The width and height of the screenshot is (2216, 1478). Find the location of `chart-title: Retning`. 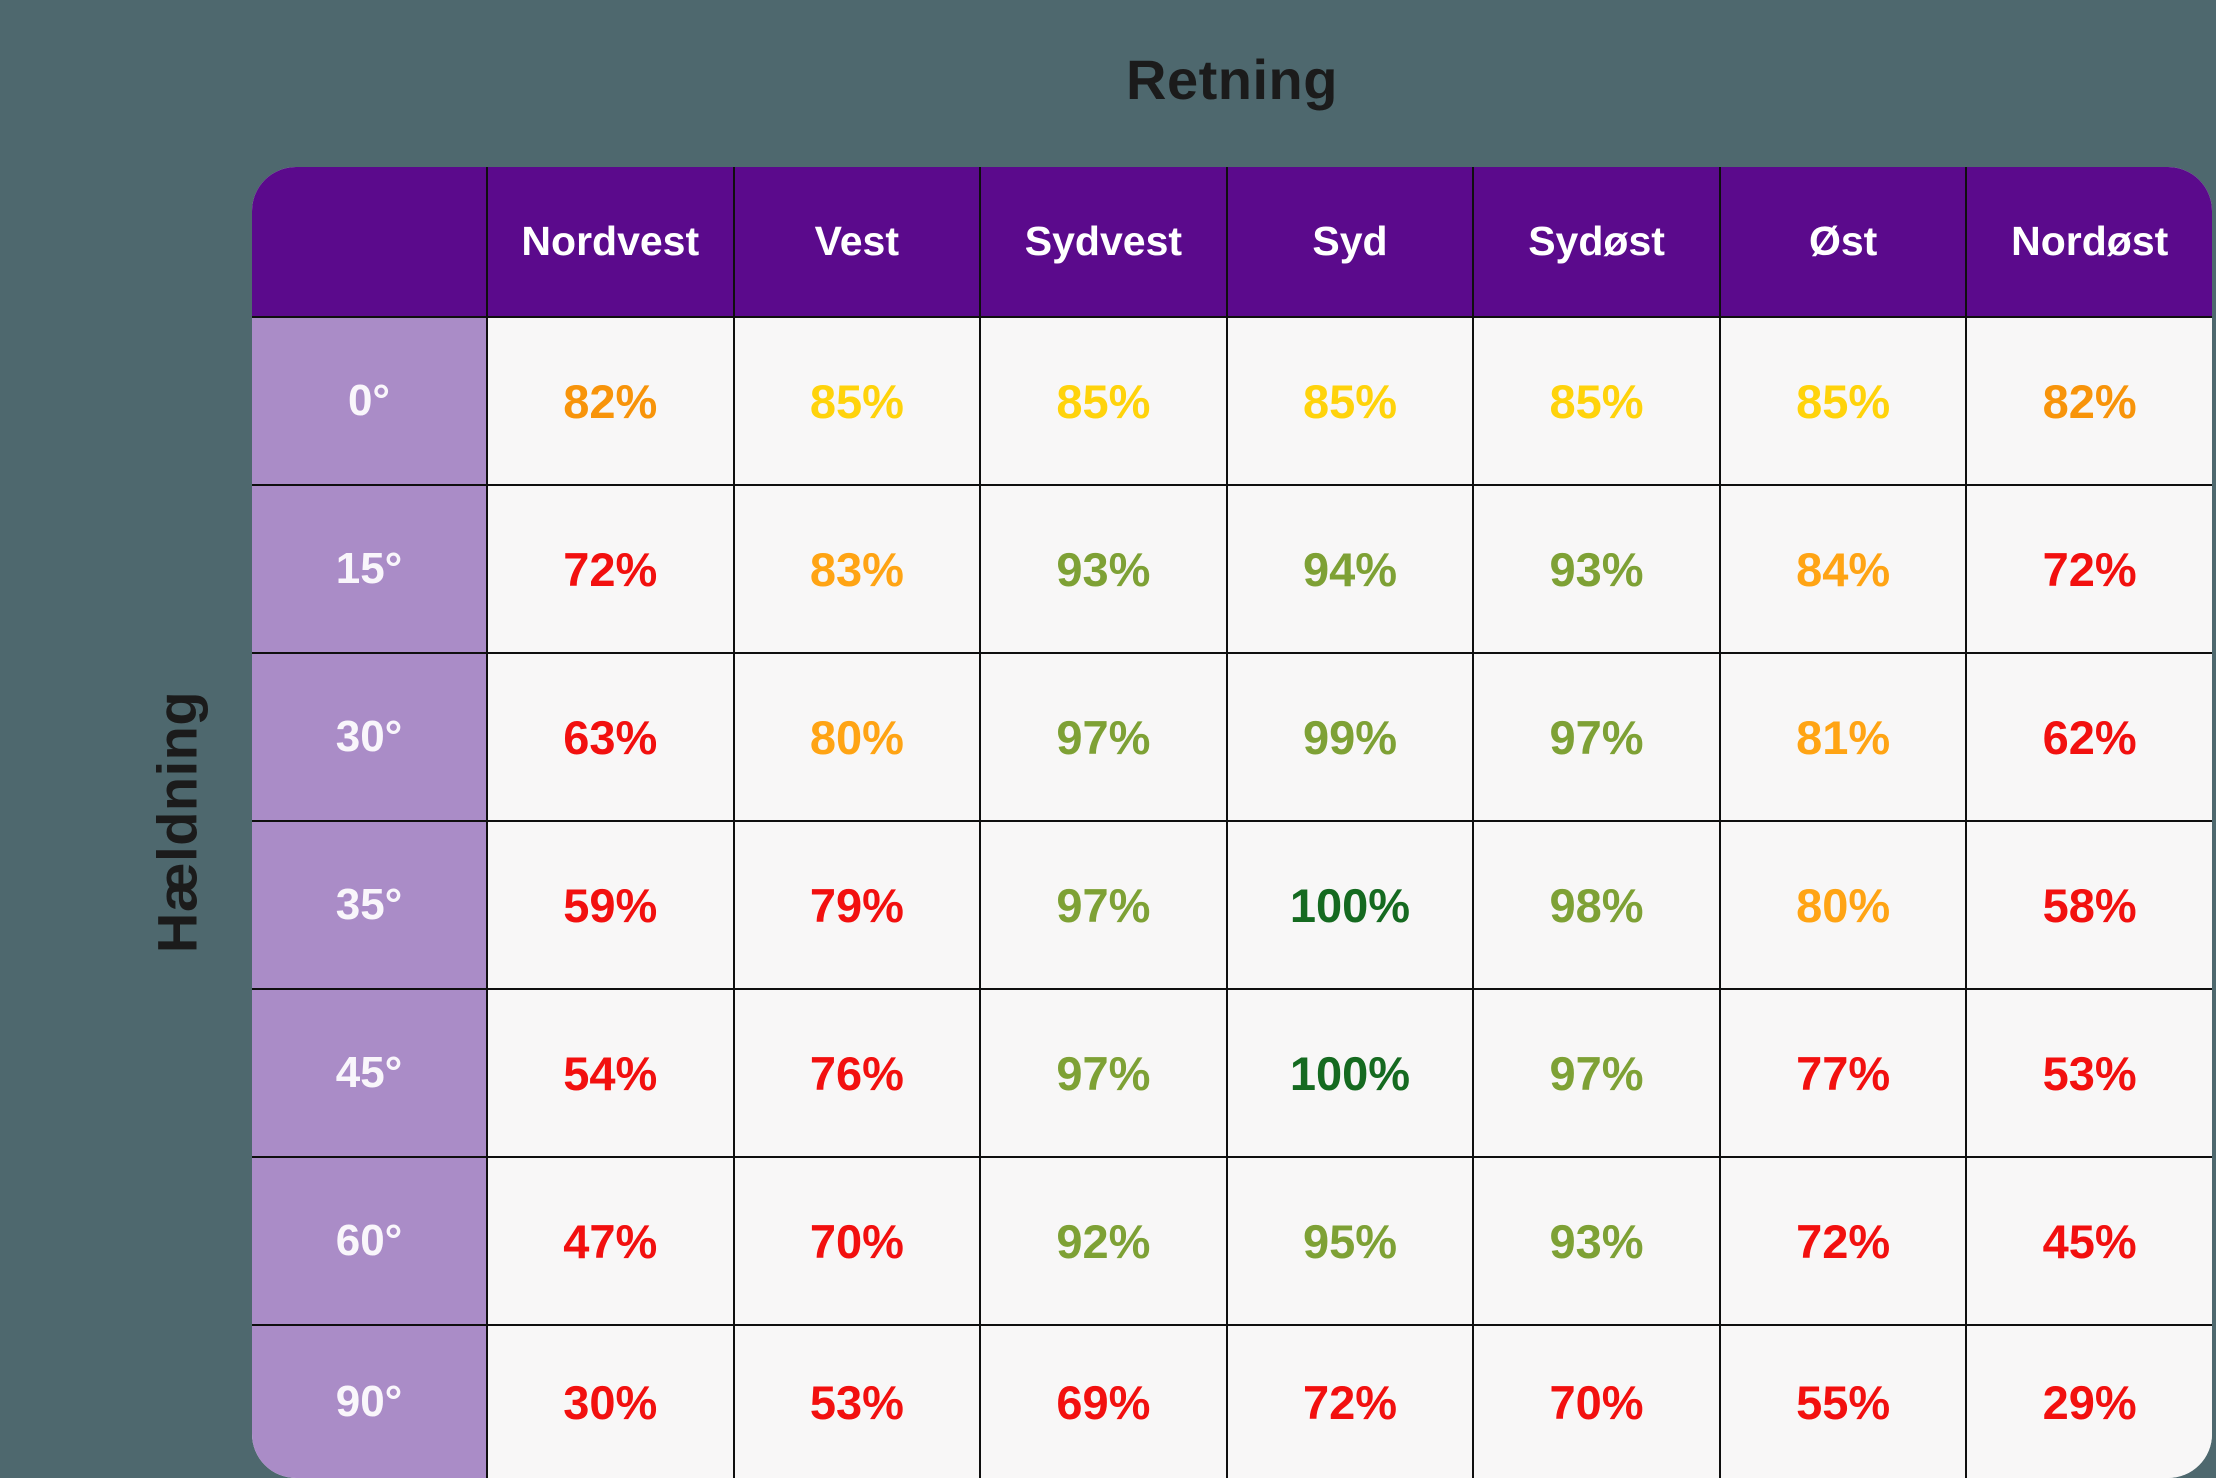

chart-title: Retning is located at coordinates (1232, 79).